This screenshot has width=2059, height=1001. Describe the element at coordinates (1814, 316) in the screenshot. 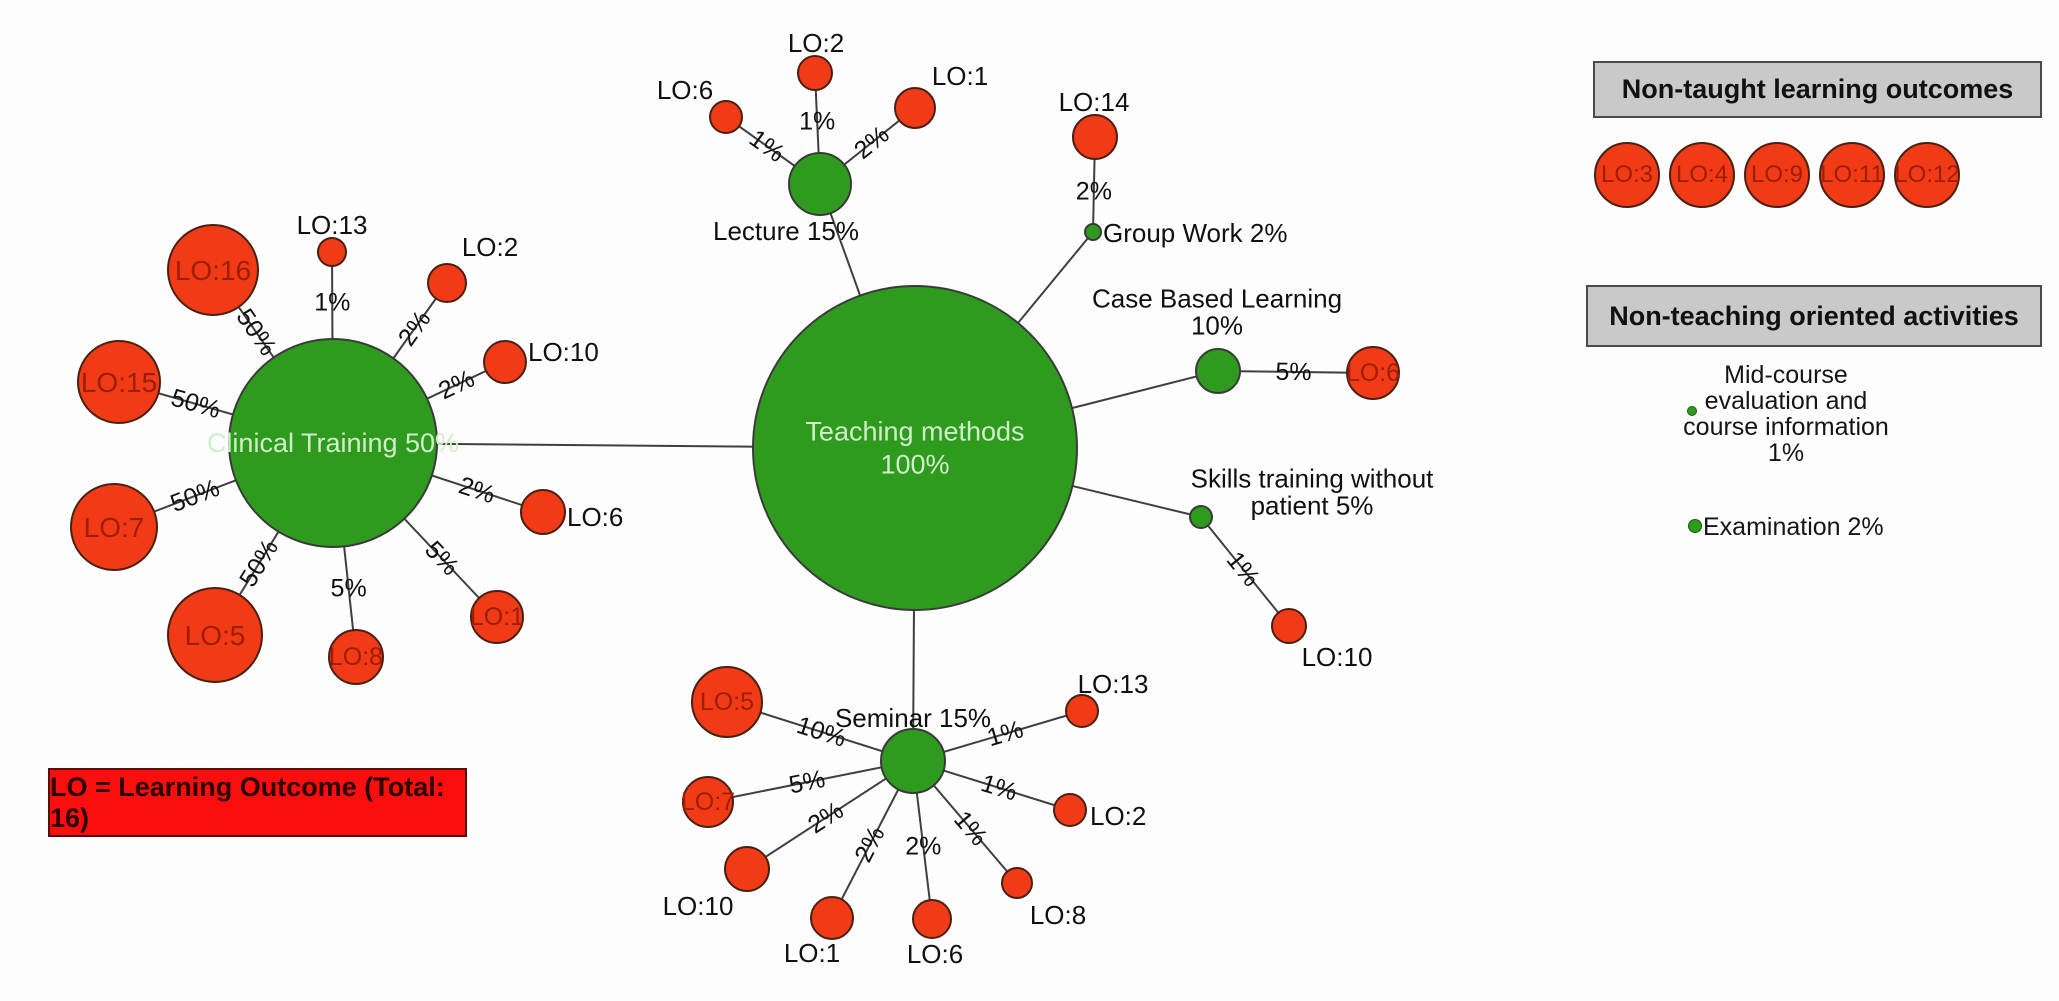

I see `legend-non-teaching-header: Non-teaching oriented activities` at that location.